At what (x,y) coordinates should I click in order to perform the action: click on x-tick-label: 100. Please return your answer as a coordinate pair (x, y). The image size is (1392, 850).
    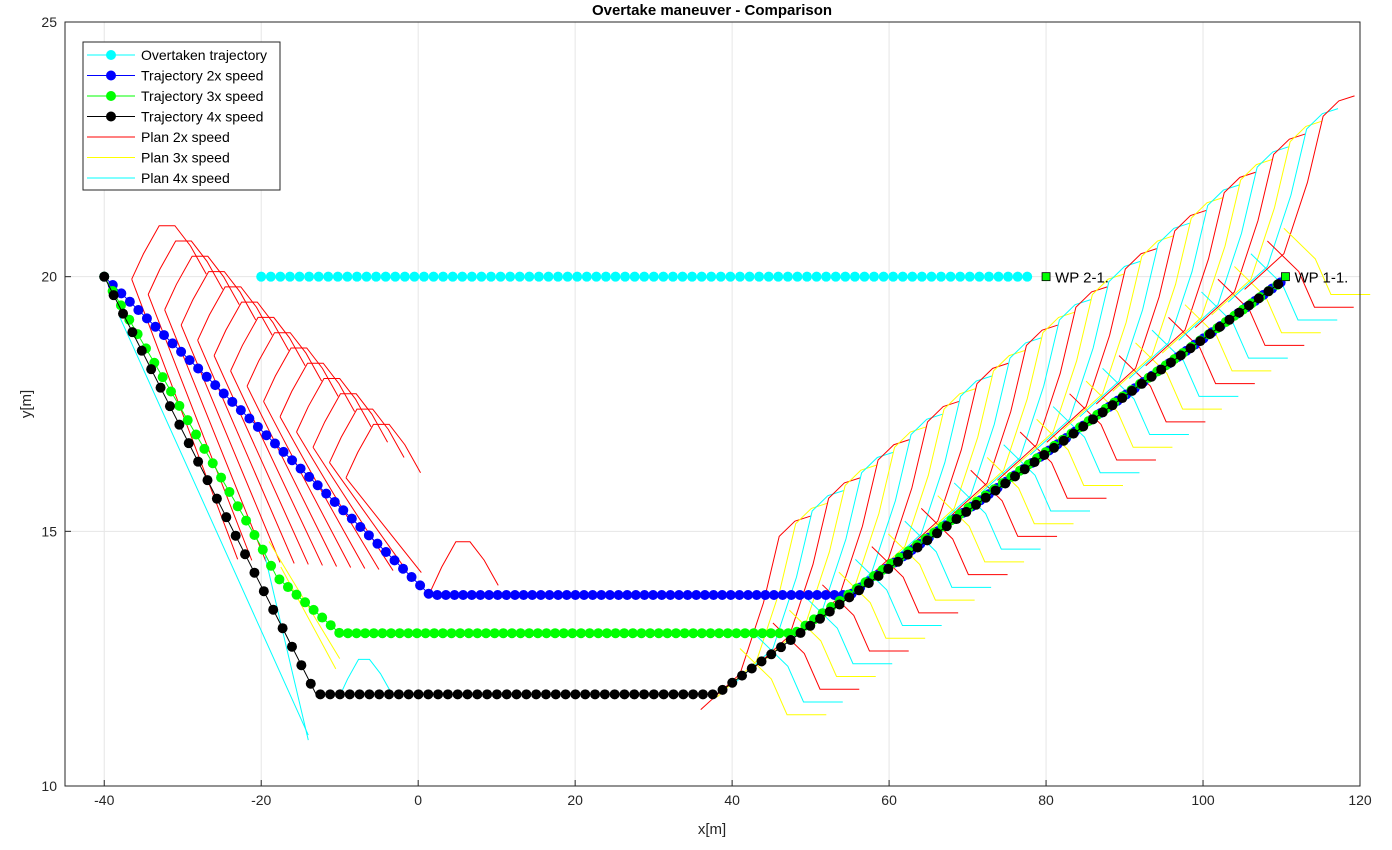
    Looking at the image, I should click on (1203, 800).